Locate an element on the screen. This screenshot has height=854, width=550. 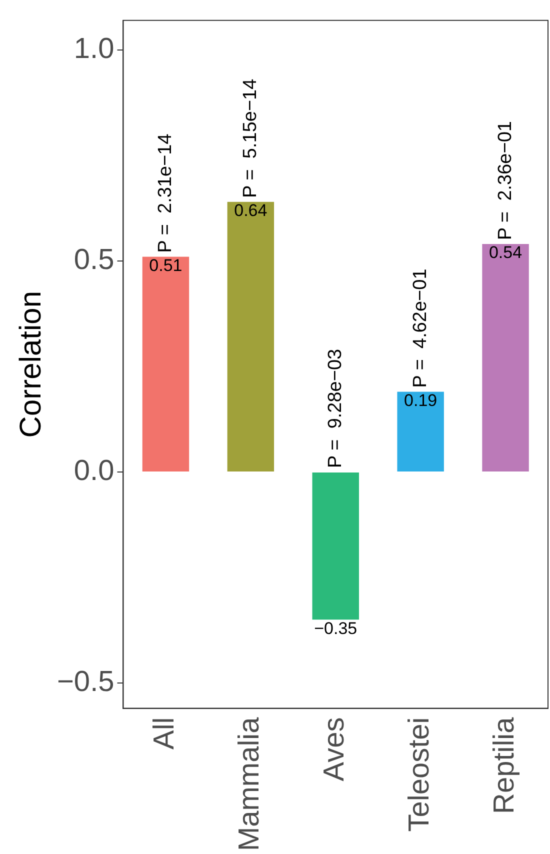
data-label: 0.51 is located at coordinates (165, 265).